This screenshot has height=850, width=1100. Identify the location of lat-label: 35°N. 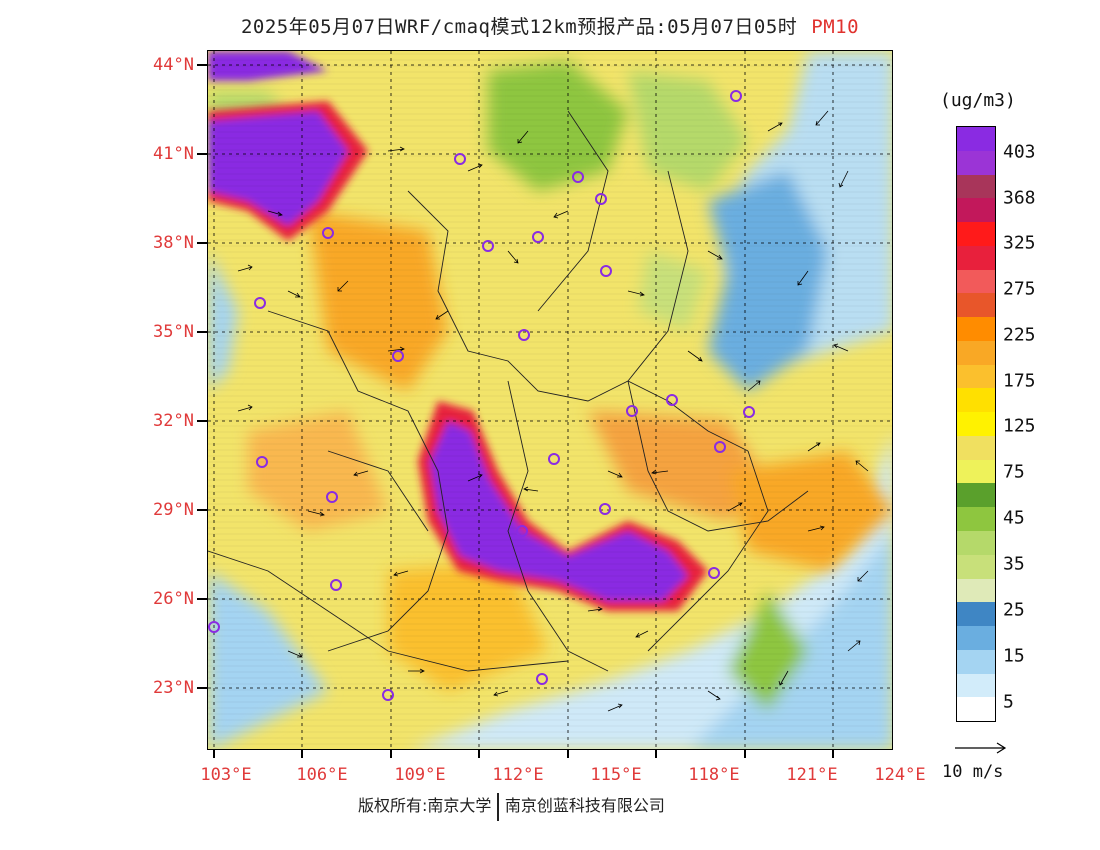
(173, 332).